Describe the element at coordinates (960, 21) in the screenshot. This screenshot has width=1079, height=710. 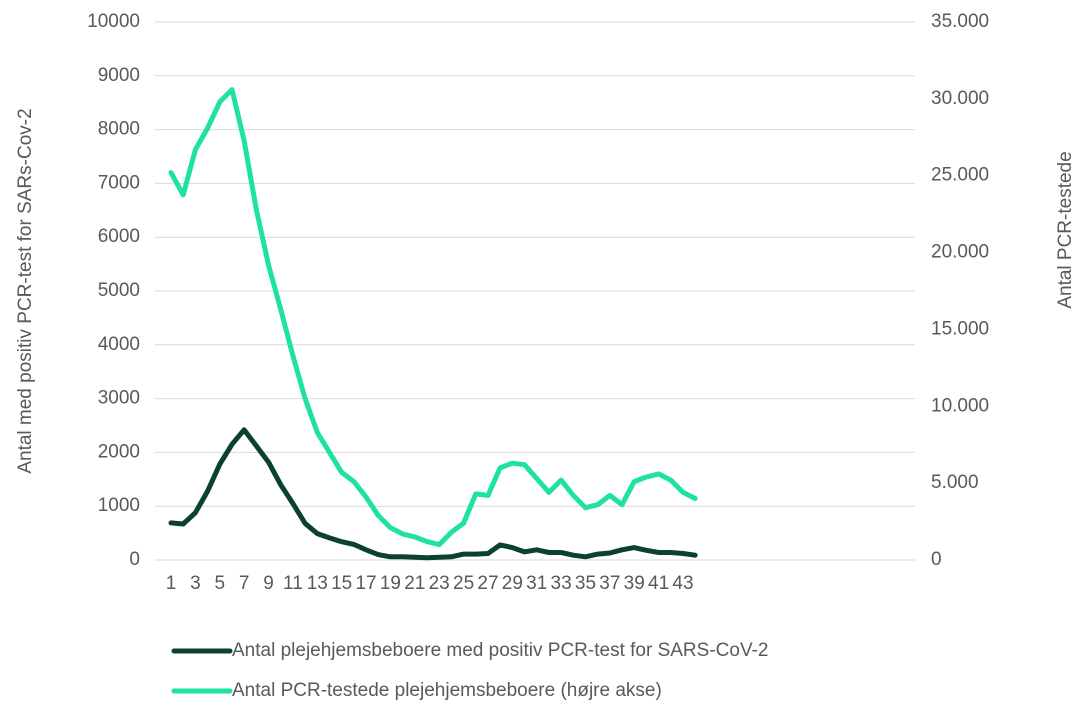
I see `y2-tick-label: 35.000` at that location.